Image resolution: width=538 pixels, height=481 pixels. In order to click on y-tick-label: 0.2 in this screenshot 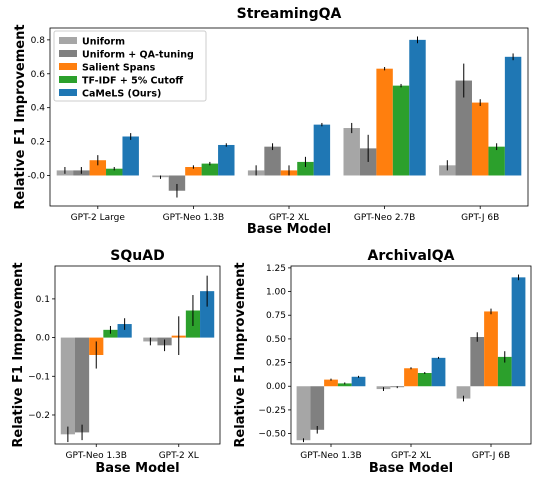, I will do `click(38, 143)`.